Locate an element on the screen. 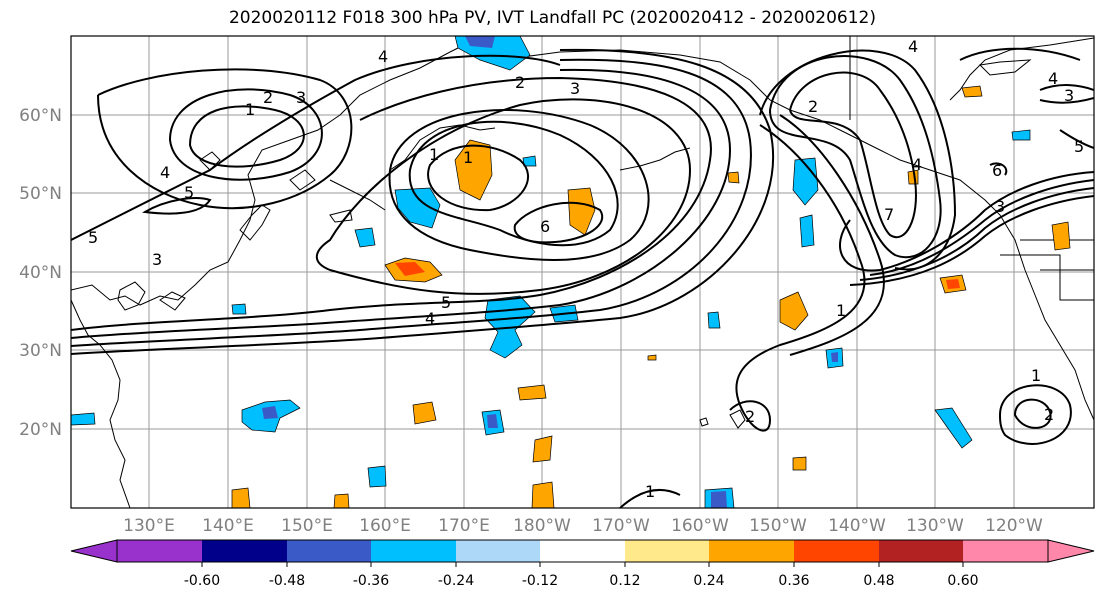  lon-label: 120°W is located at coordinates (1014, 526).